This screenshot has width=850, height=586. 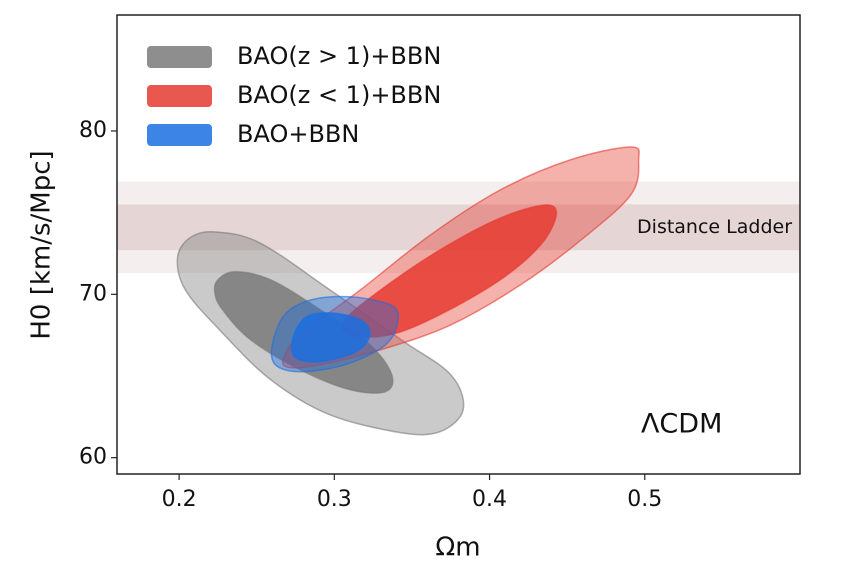 What do you see at coordinates (334, 499) in the screenshot?
I see `x-tick-label: 0.3` at bounding box center [334, 499].